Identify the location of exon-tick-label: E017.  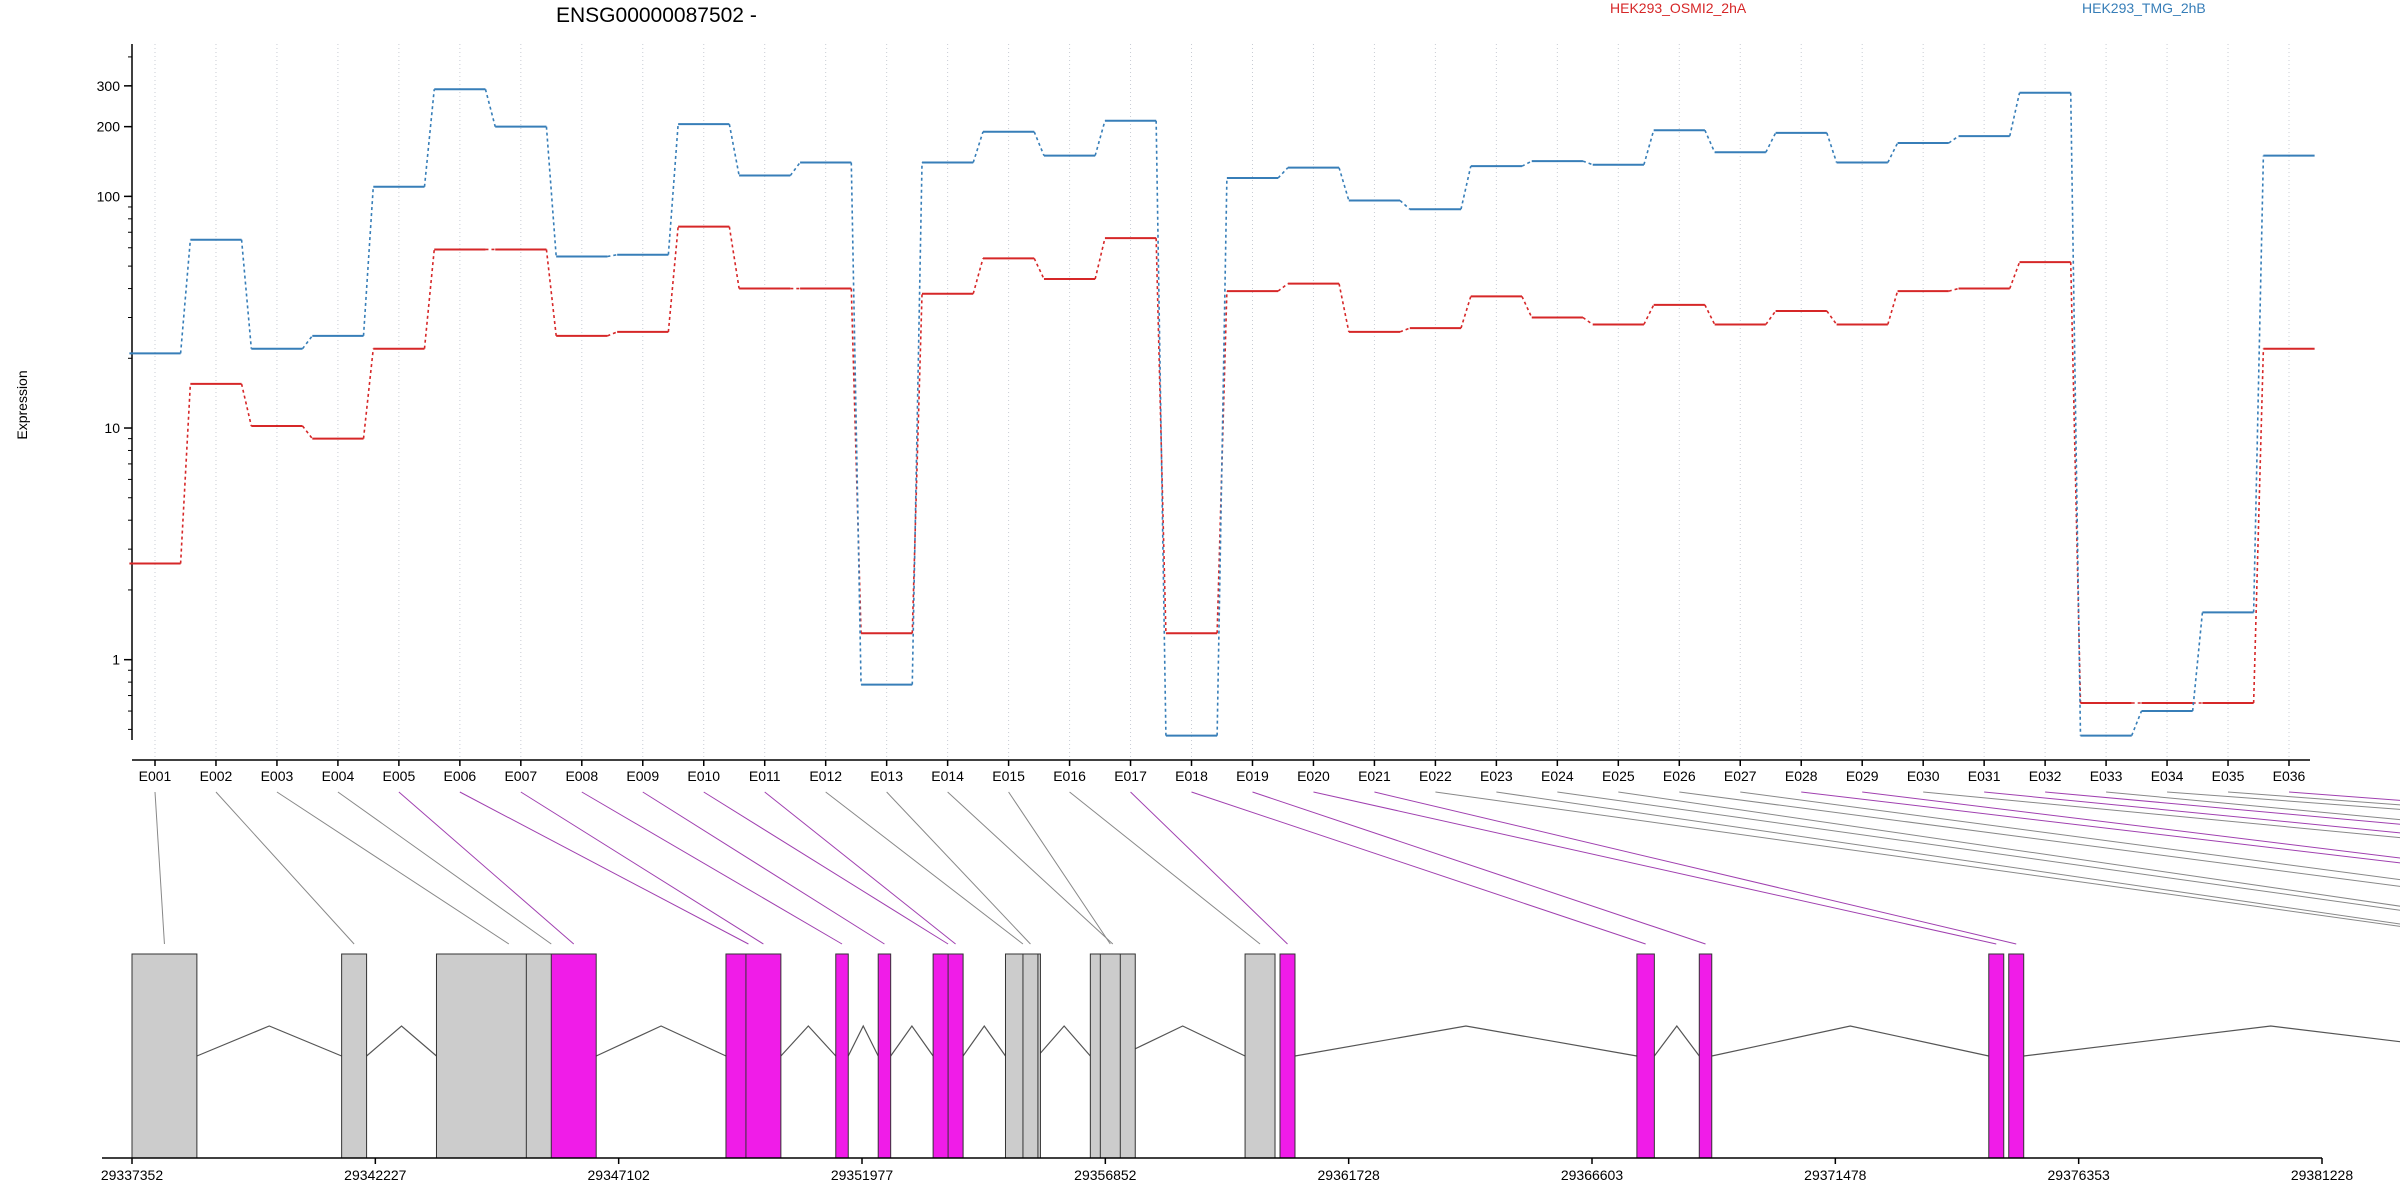
(1130, 776).